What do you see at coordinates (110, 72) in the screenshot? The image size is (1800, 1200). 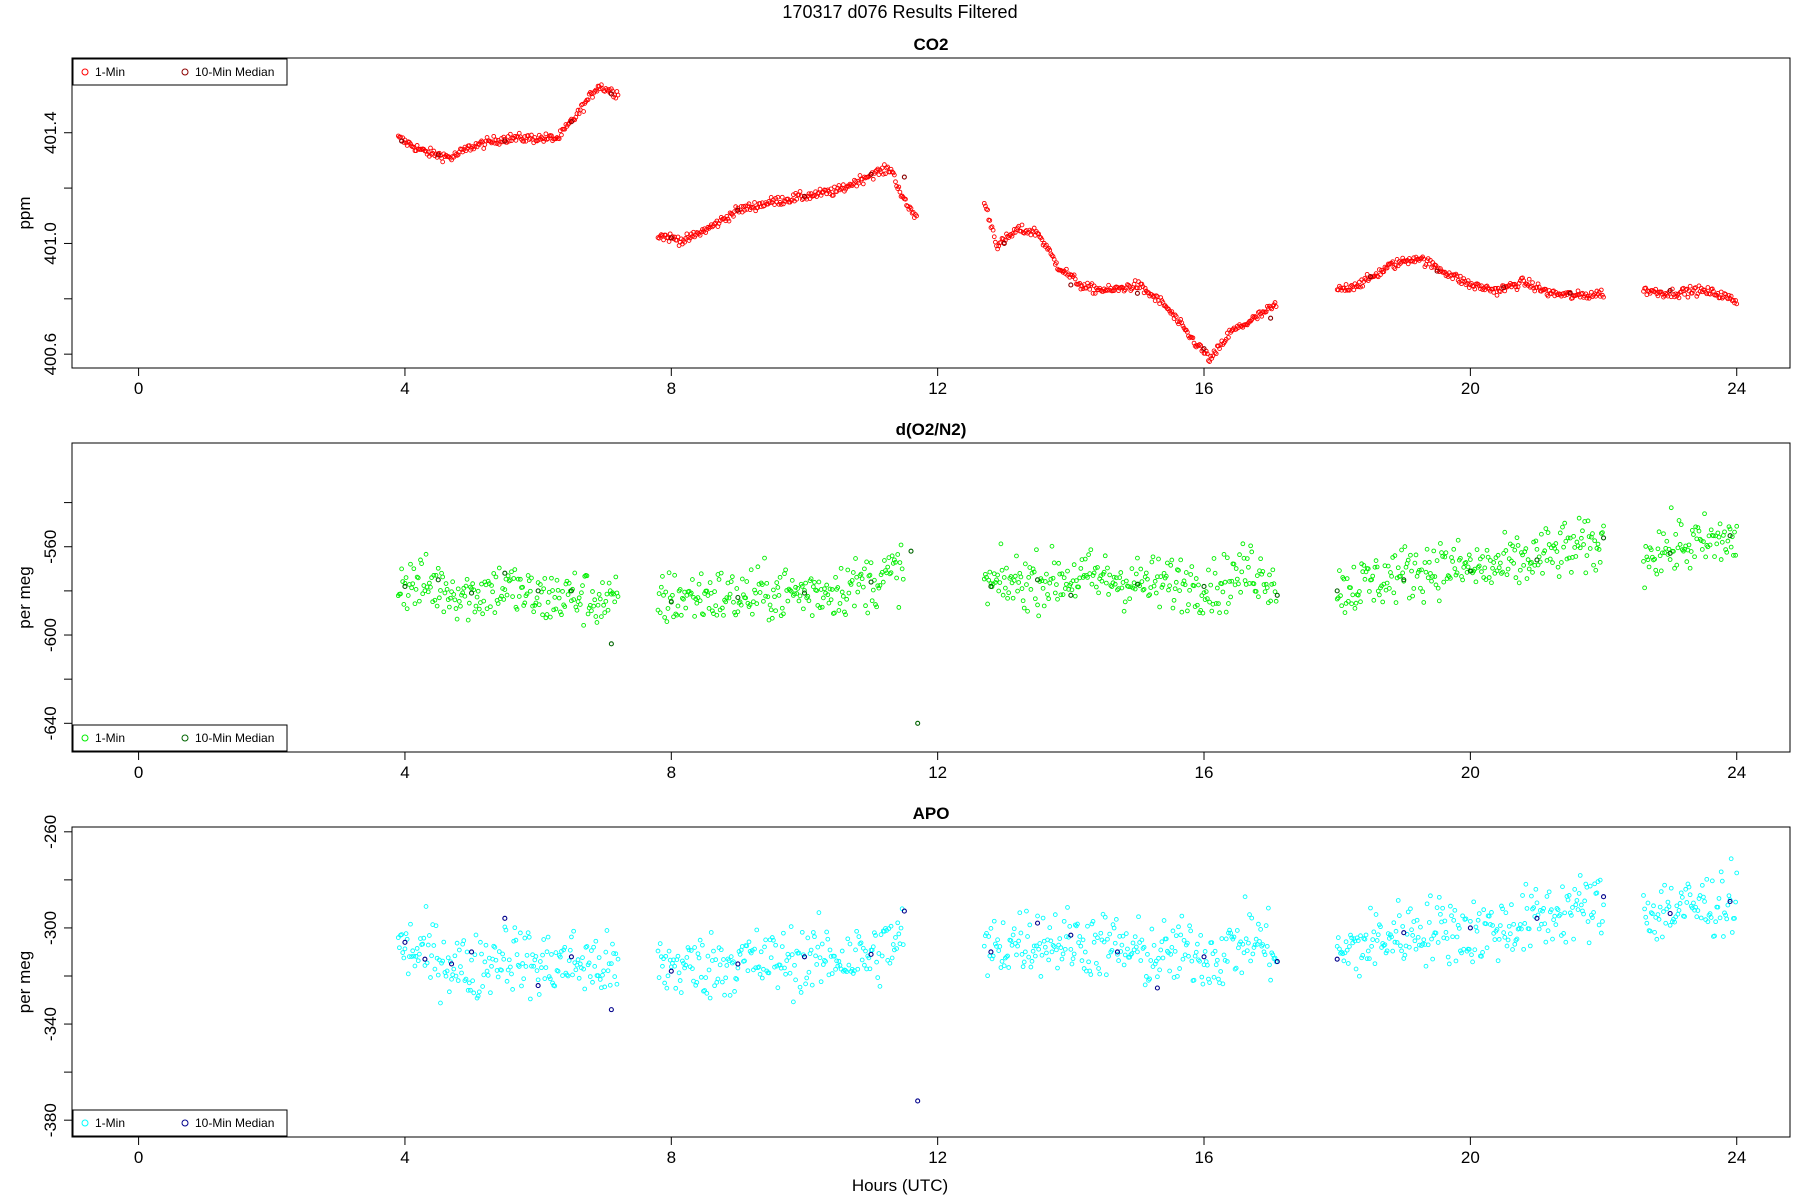 I see `legend-label: 1-Min` at bounding box center [110, 72].